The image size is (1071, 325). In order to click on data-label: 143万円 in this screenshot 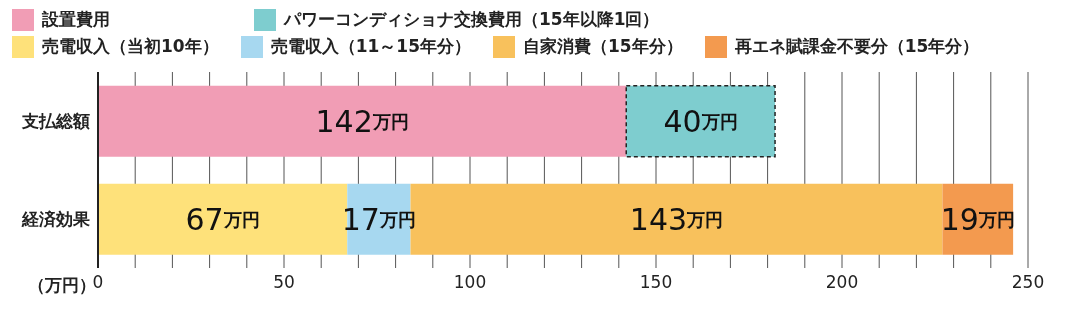, I will do `click(676, 219)`.